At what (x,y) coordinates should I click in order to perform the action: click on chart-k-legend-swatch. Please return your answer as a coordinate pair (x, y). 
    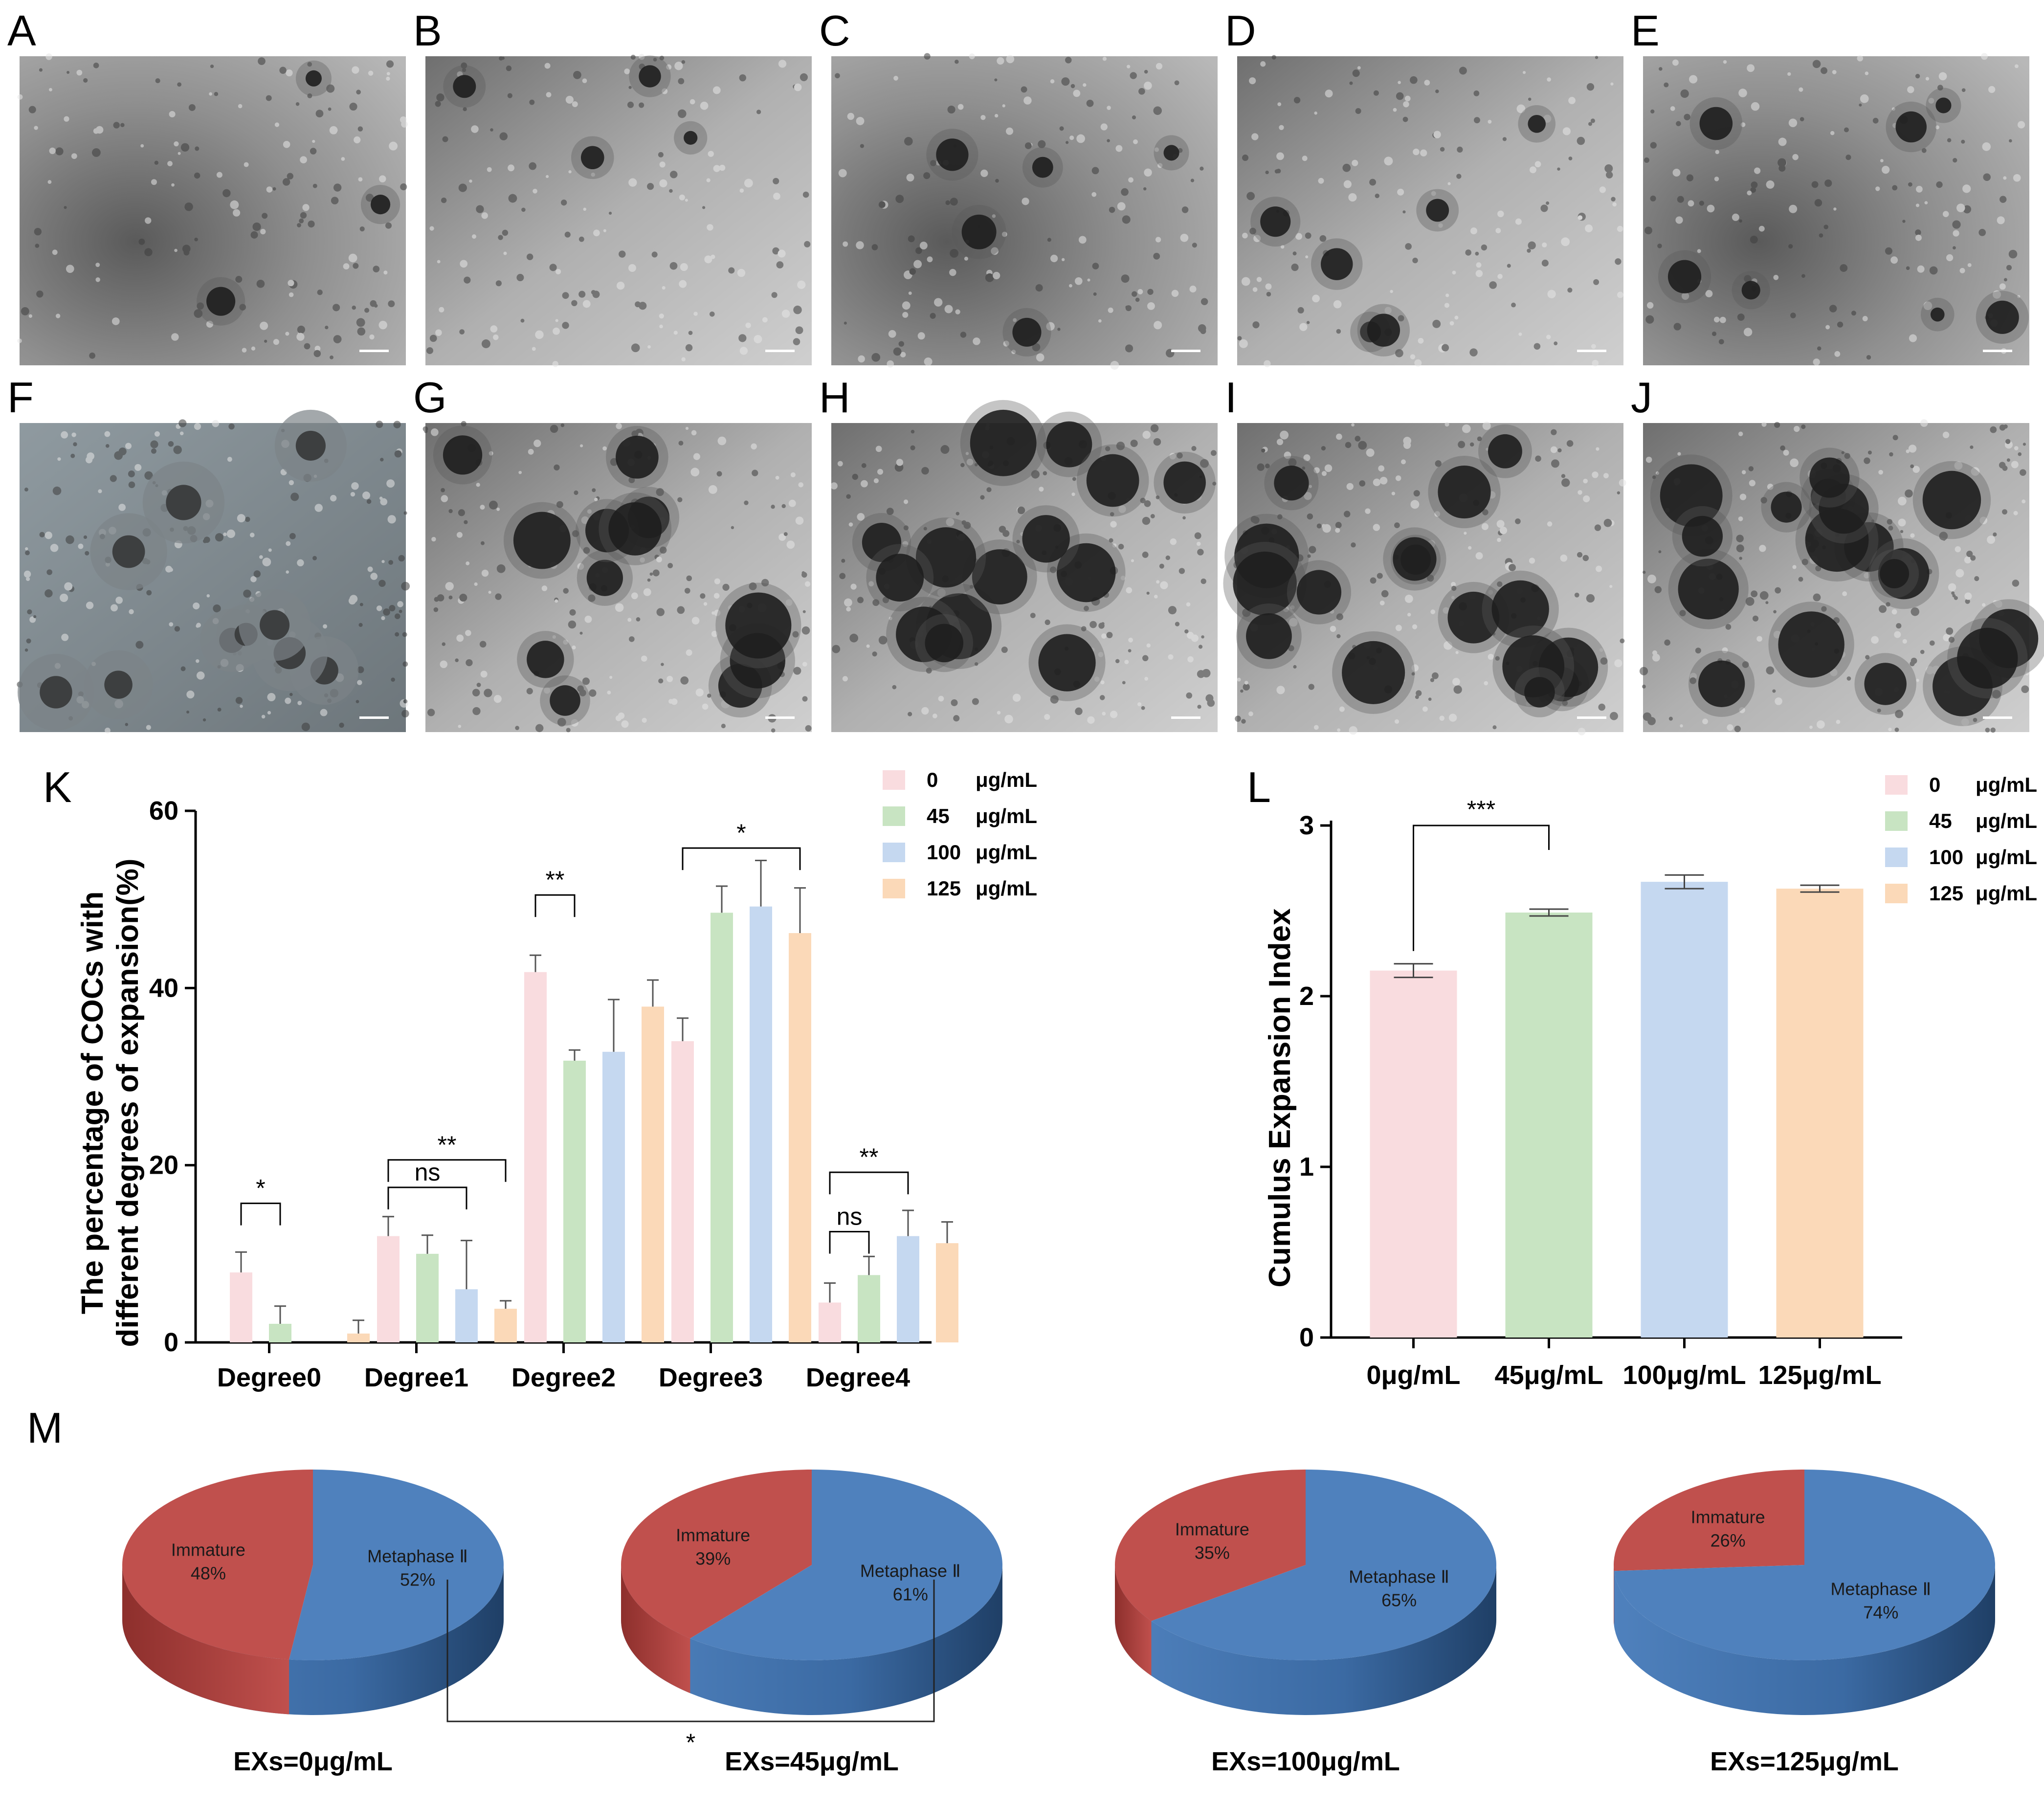
    Looking at the image, I should click on (894, 780).